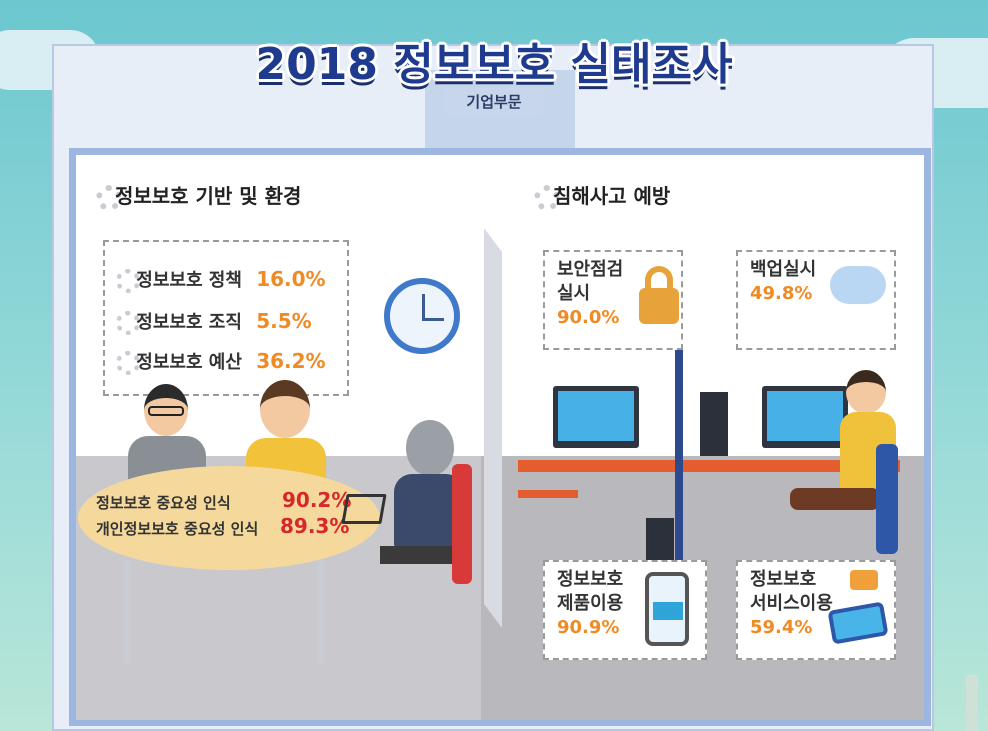 The image size is (988, 731). What do you see at coordinates (315, 526) in the screenshot?
I see `awareness-value-privacy: 89.3%` at bounding box center [315, 526].